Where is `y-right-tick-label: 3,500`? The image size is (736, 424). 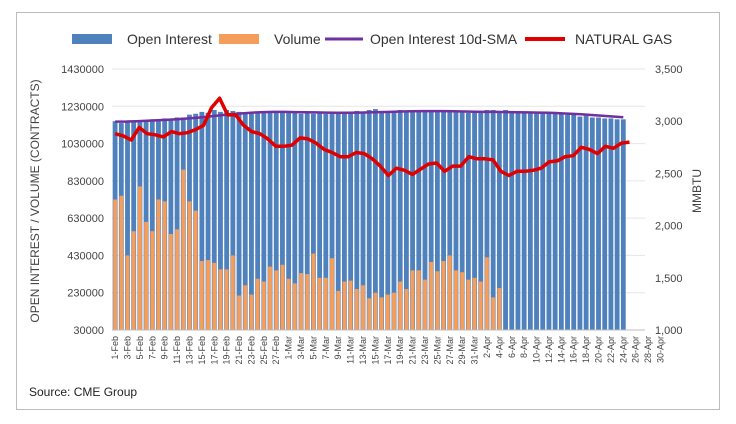
y-right-tick-label: 3,500 is located at coordinates (669, 70).